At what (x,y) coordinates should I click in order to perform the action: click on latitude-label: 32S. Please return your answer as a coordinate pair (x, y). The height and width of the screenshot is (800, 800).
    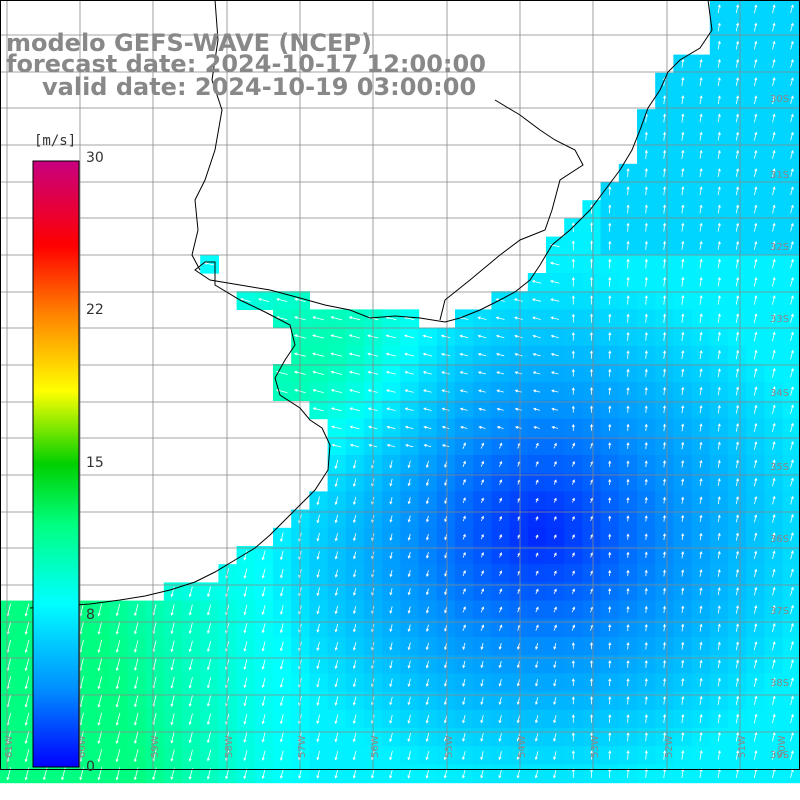
    Looking at the image, I should click on (779, 247).